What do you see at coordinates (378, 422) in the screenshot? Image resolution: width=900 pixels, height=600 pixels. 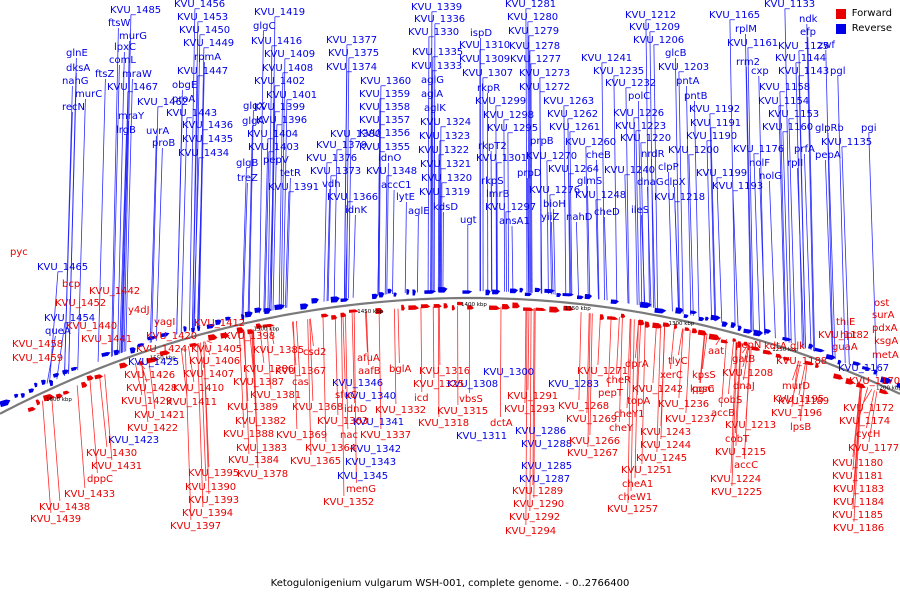 I see `reverse-gene-label: KVU_1341` at bounding box center [378, 422].